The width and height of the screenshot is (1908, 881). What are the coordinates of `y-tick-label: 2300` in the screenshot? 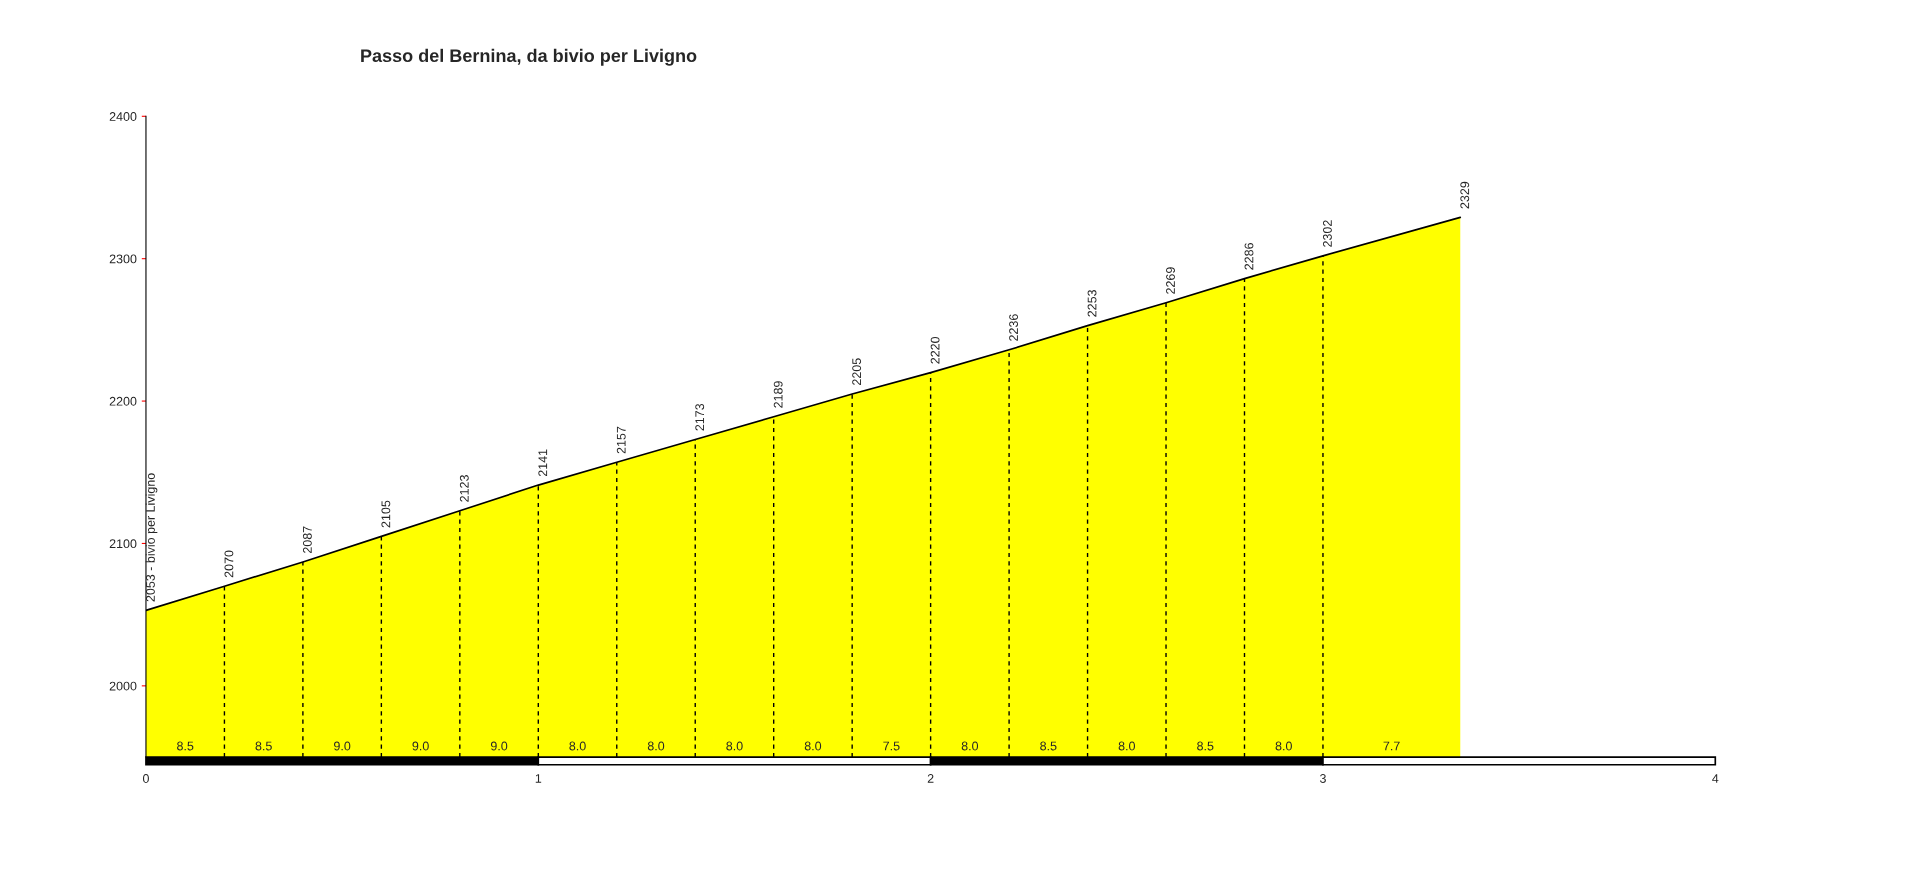 It's located at (123, 259).